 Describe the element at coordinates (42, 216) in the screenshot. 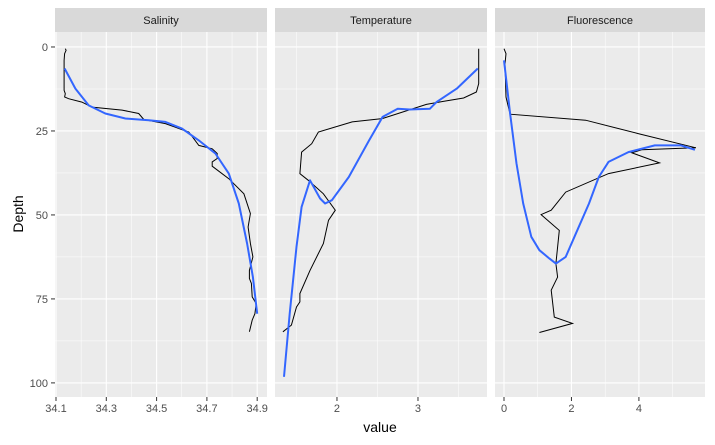

I see `y-tick-label: 50` at that location.